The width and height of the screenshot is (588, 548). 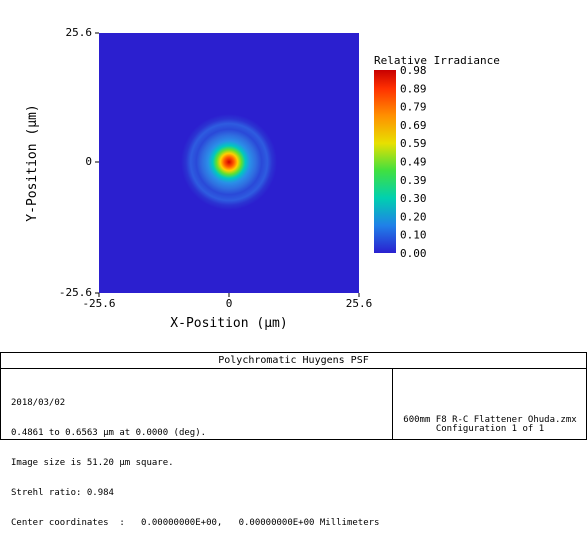 I want to click on psf-spot, so click(x=229, y=162).